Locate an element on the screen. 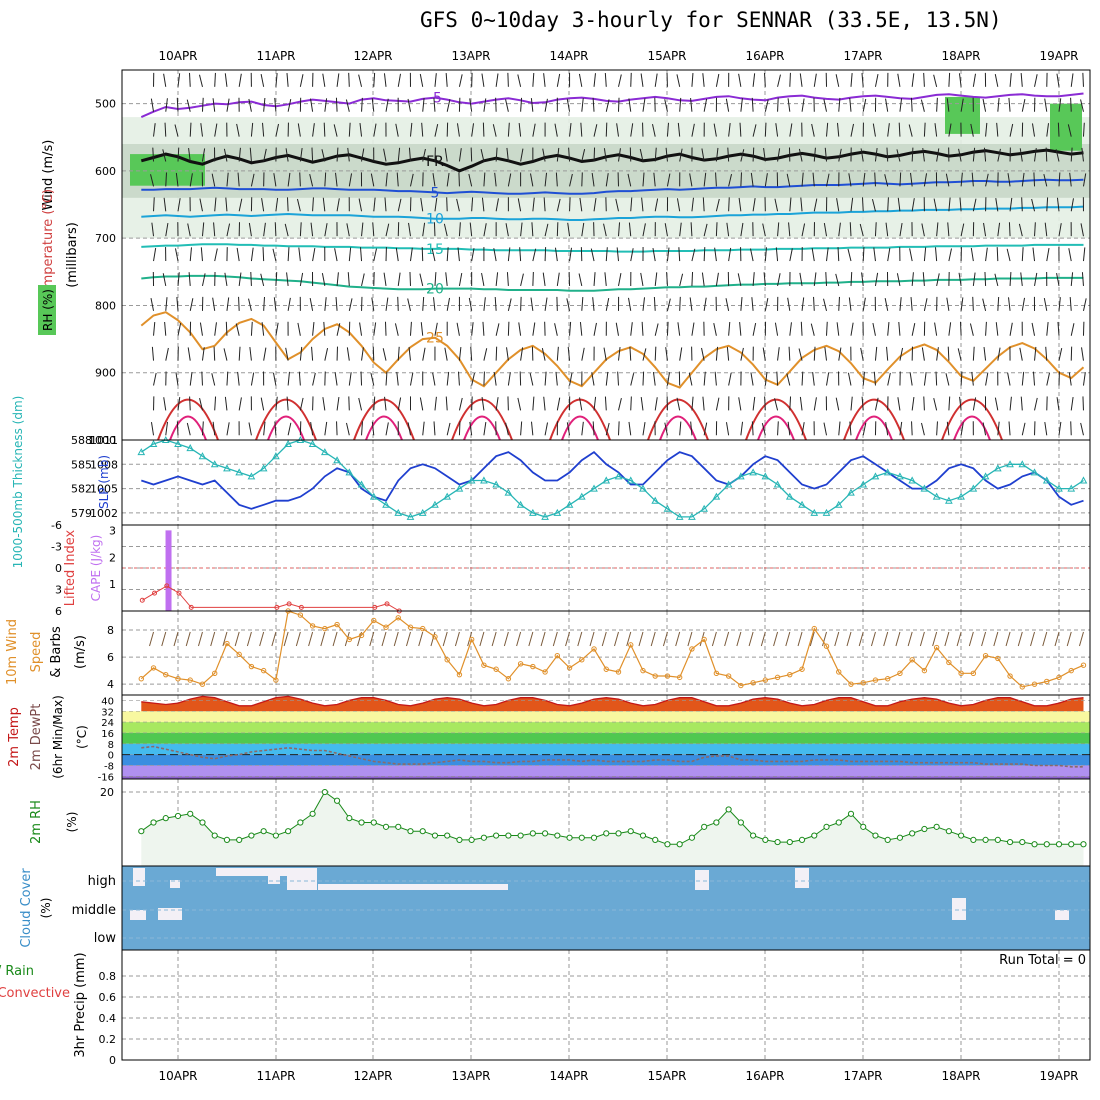  ylabel-wind-speed: Speed is located at coordinates (36, 652).